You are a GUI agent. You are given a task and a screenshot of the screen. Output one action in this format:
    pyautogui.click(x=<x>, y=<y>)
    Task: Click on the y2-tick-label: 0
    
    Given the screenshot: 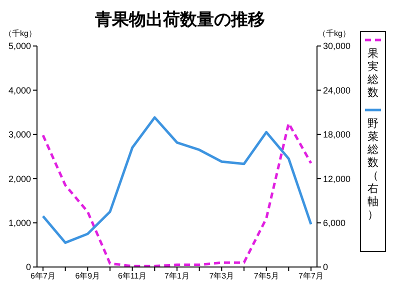 What is the action you would take?
    pyautogui.click(x=325, y=267)
    